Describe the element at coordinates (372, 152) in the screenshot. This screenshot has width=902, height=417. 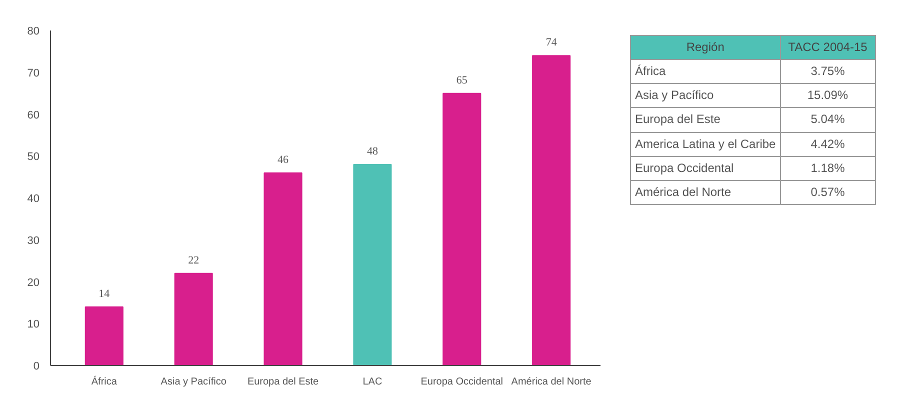
I see `data-label: 48` at that location.